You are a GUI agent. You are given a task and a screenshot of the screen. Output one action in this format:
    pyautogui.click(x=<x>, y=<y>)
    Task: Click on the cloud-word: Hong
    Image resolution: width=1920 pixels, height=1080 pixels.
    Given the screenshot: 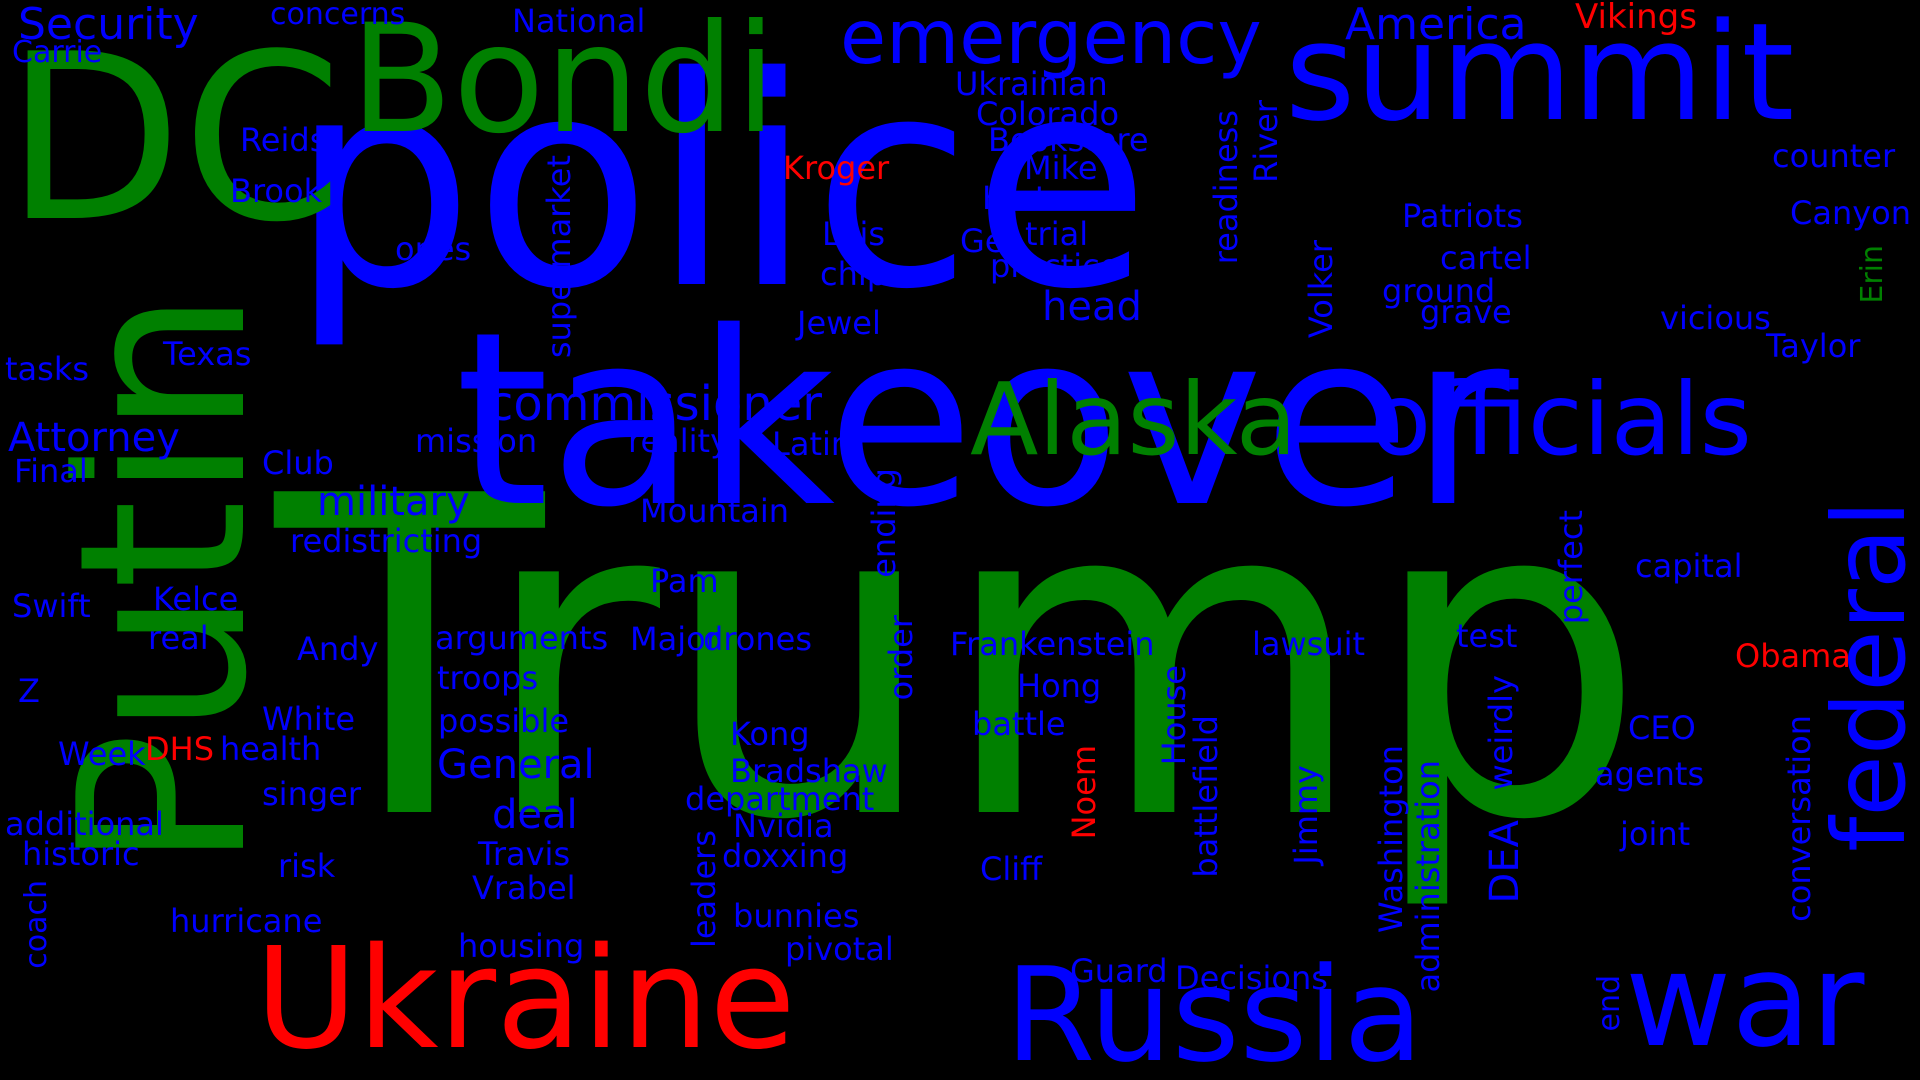 What is the action you would take?
    pyautogui.click(x=1059, y=686)
    